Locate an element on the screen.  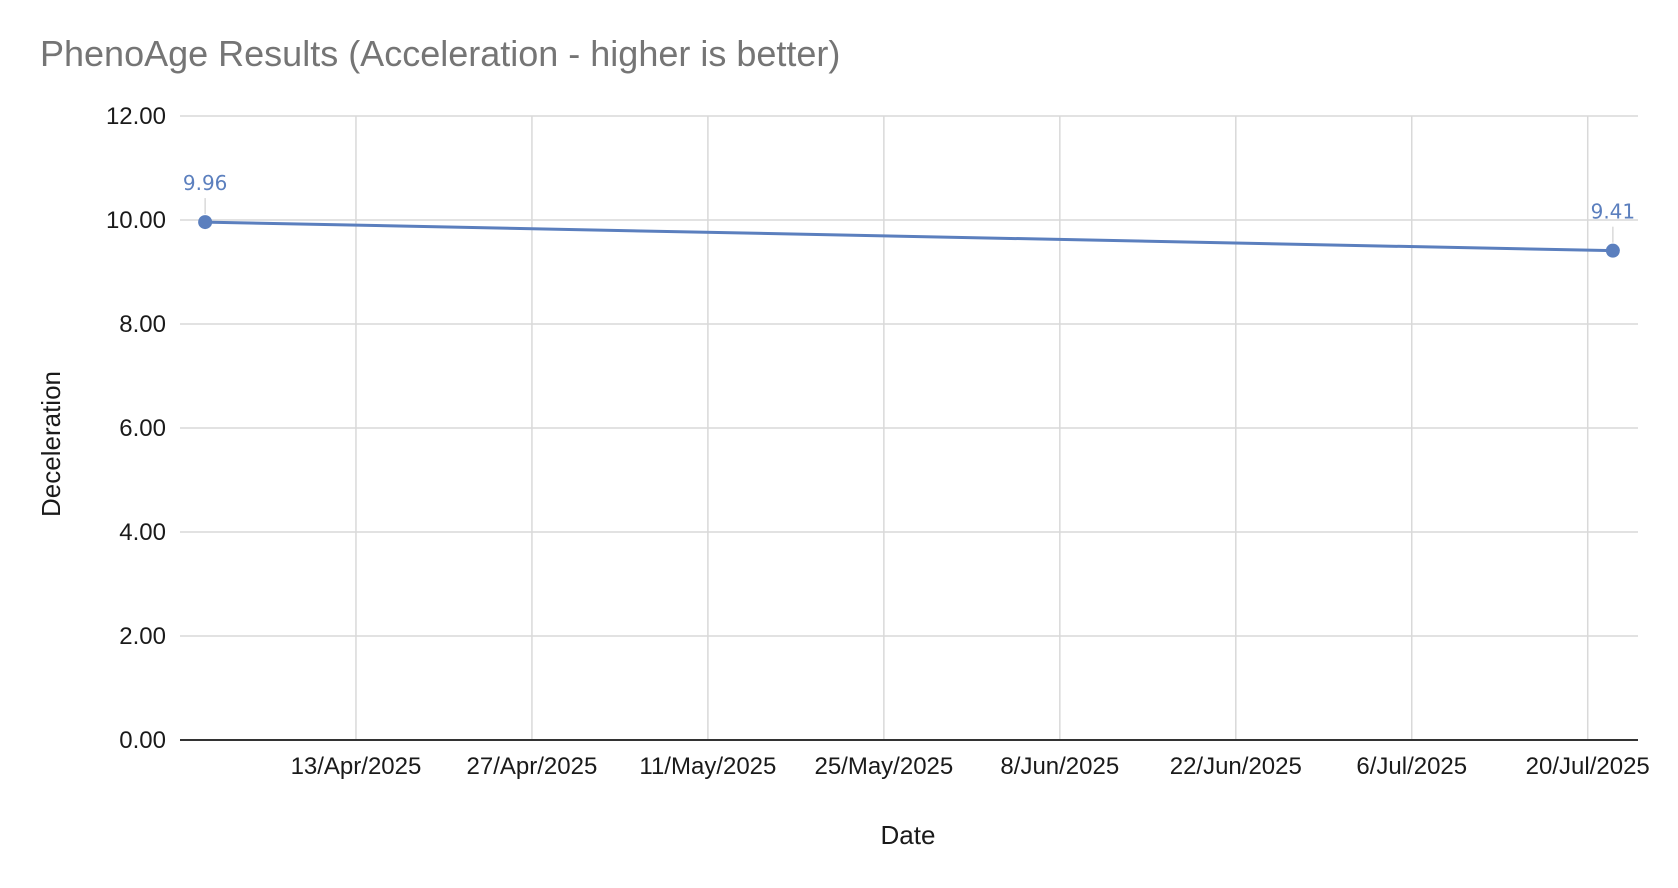
y-tick-label: 4.00 is located at coordinates (142, 532).